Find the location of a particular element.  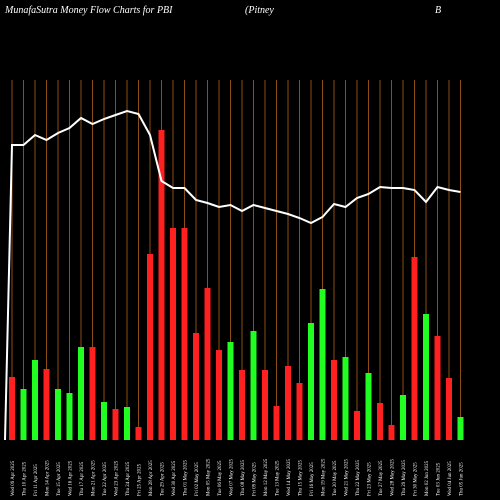

chart-subtitle: (Pitney is located at coordinates (259, 10).